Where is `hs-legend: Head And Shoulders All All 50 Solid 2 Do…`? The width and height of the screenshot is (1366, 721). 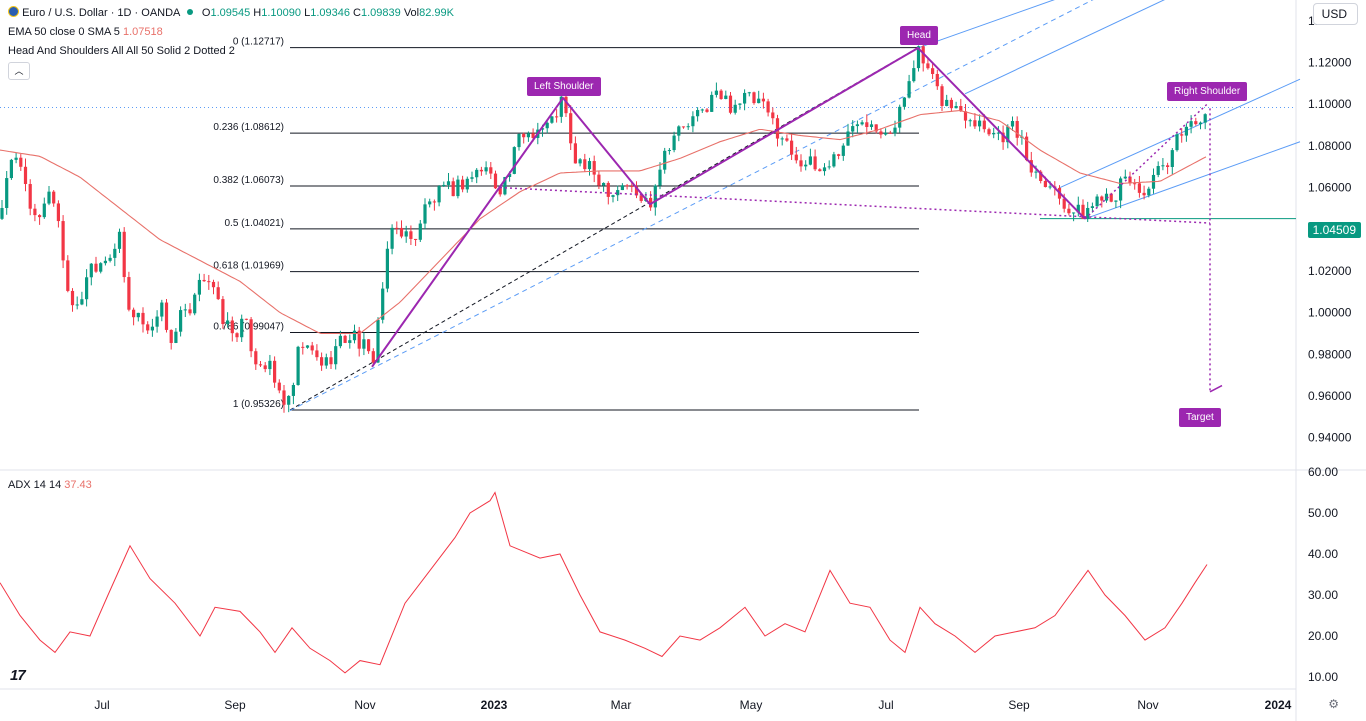
hs-legend: Head And Shoulders All All 50 Solid 2 Do… is located at coordinates (121, 51).